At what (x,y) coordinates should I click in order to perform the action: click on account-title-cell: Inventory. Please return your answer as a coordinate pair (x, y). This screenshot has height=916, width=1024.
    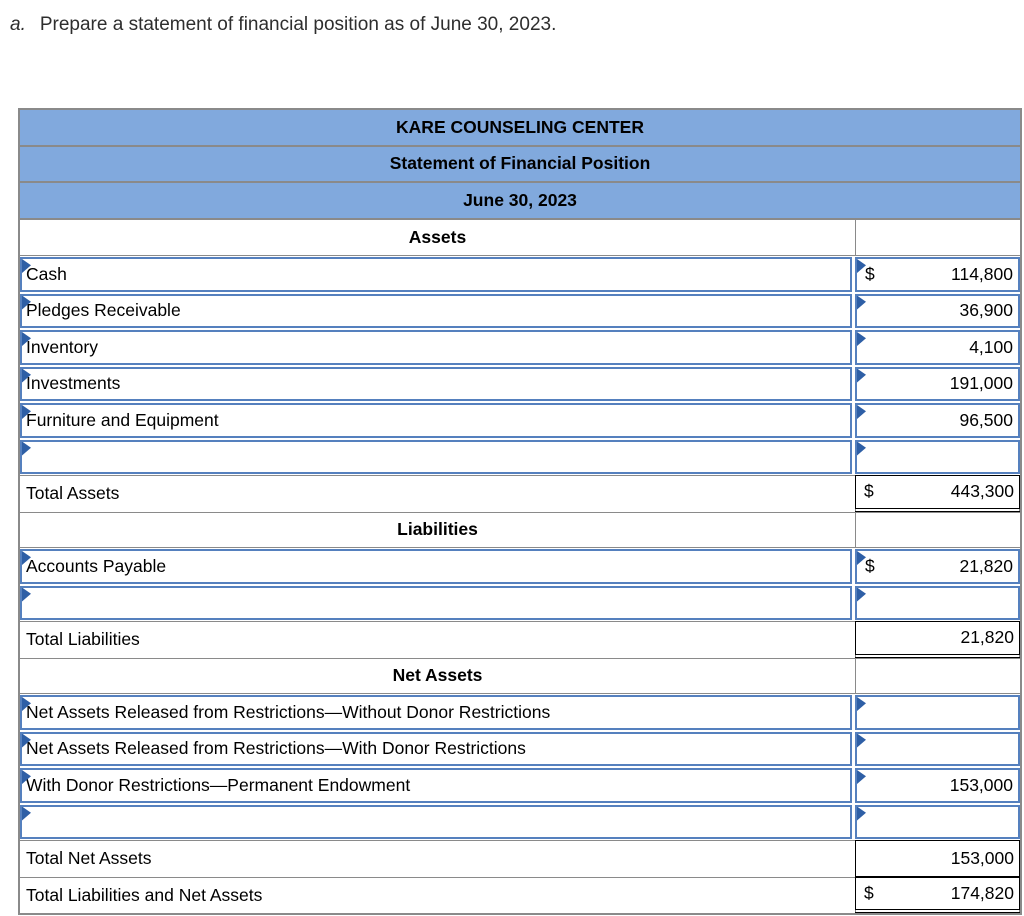
    Looking at the image, I should click on (436, 347).